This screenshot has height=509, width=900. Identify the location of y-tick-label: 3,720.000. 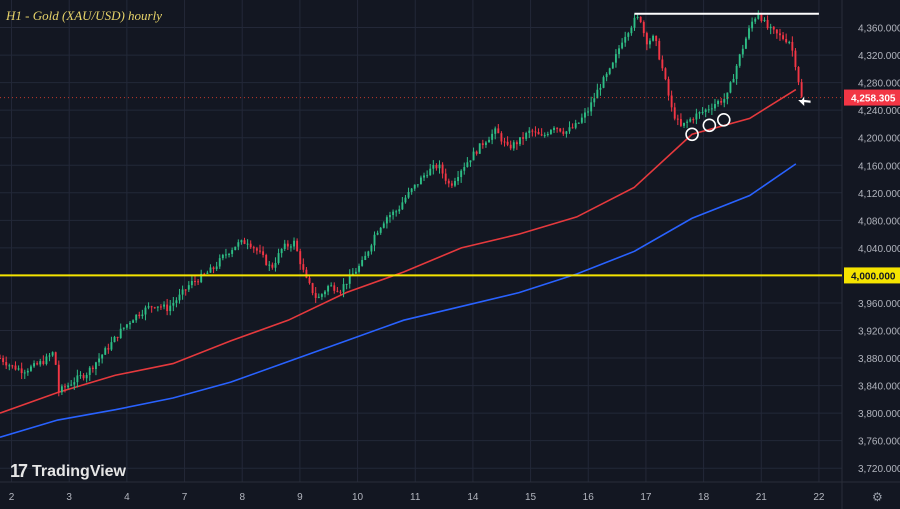
(879, 469).